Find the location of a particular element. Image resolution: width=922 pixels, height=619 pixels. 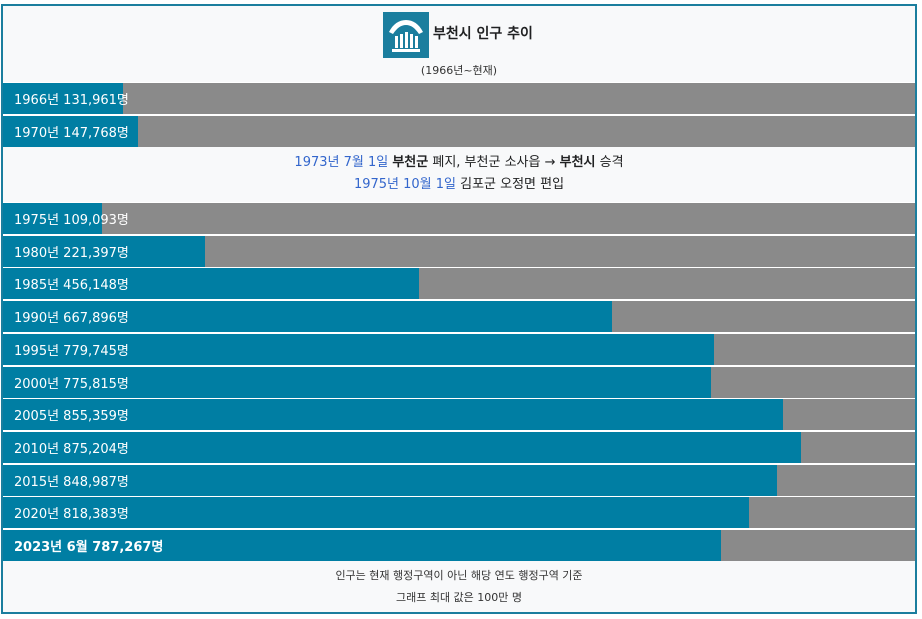

bar-label: 1970년 147,768명 is located at coordinates (71, 133).